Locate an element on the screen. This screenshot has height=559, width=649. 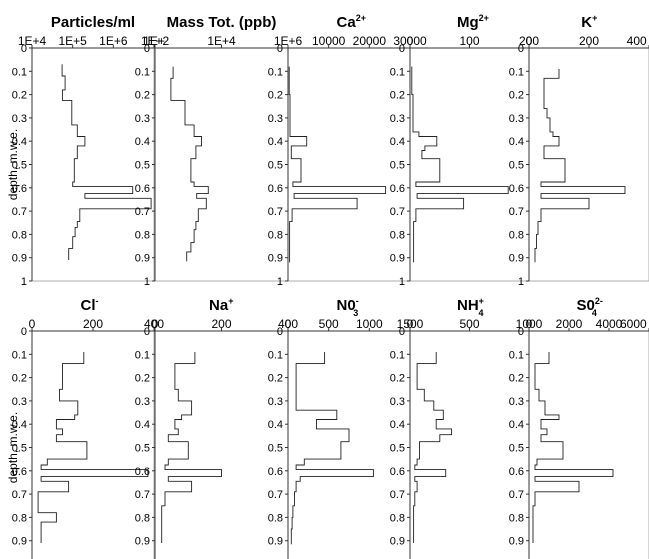
x-tick-label: 1000 is located at coordinates (529, 324).